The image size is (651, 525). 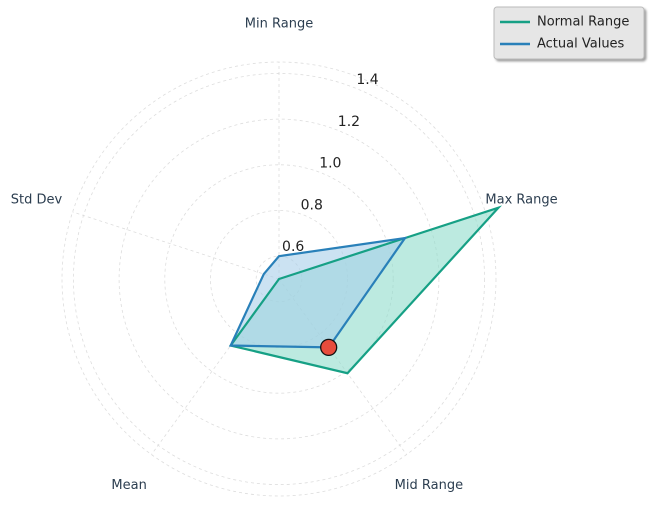 What do you see at coordinates (128, 485) in the screenshot?
I see `axis-label: Mean` at bounding box center [128, 485].